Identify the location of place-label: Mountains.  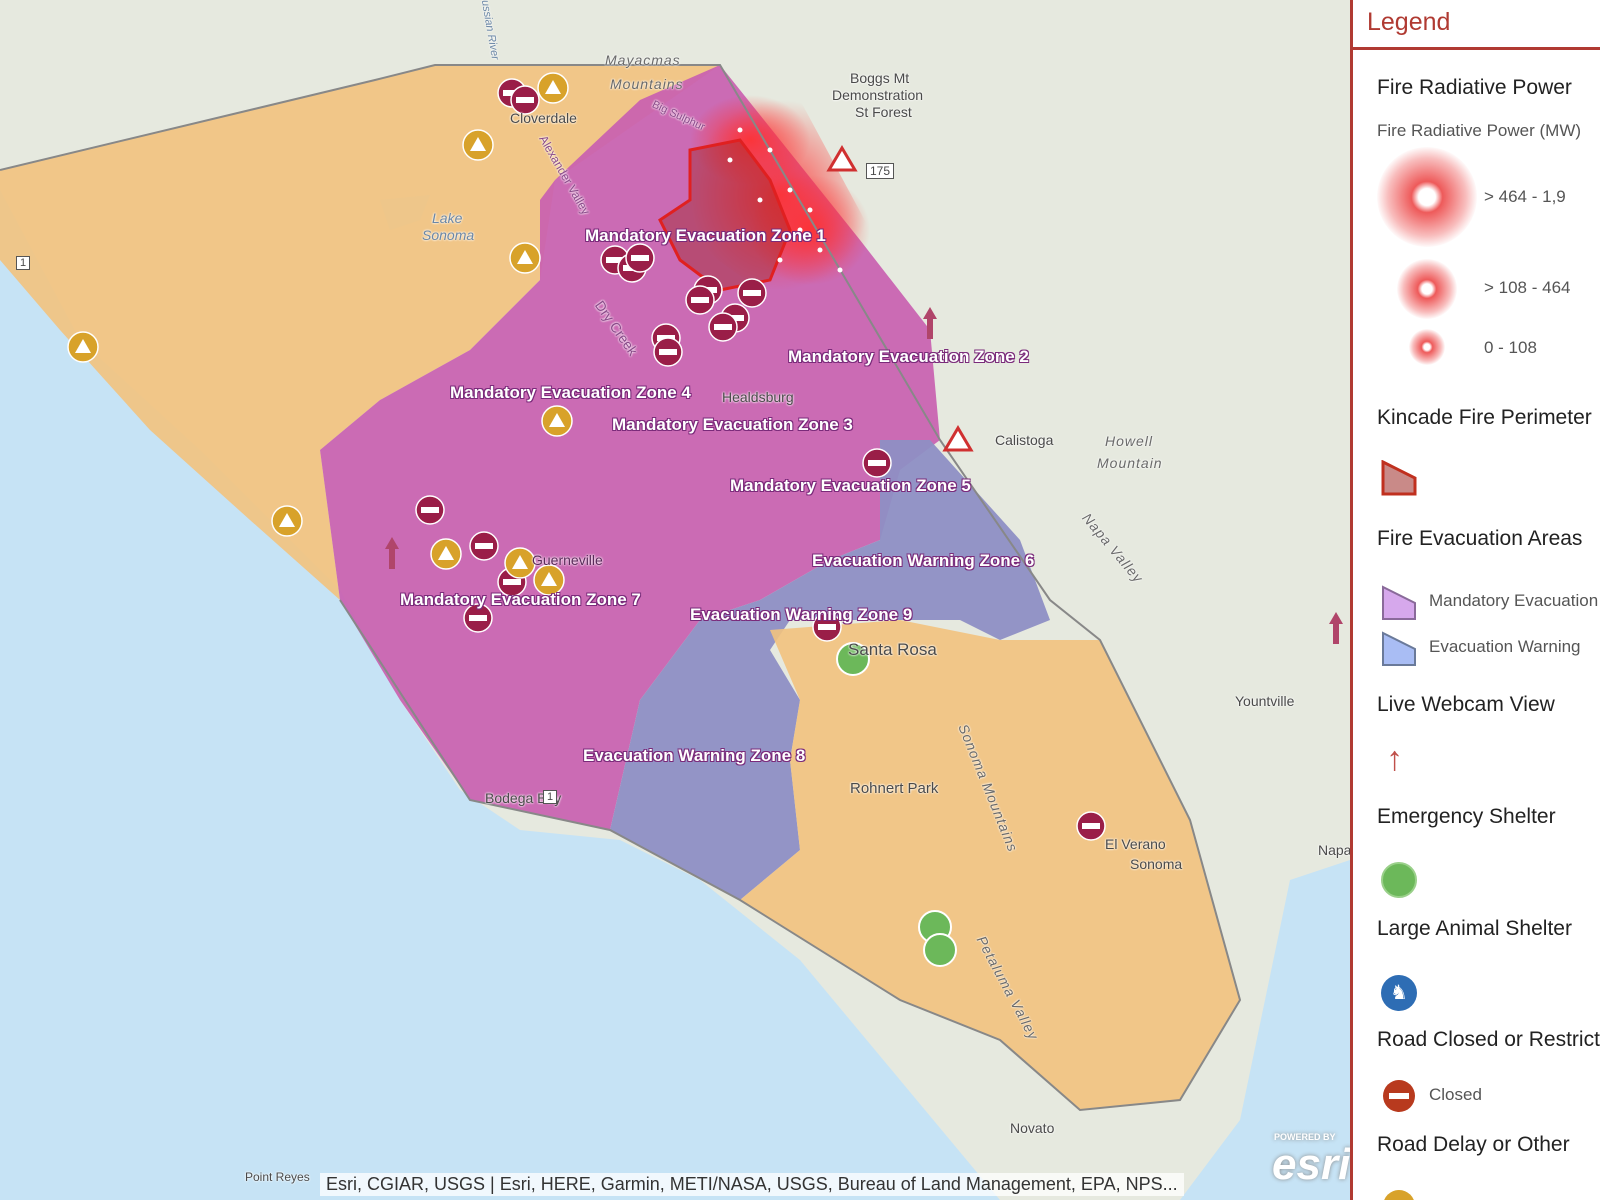
(647, 84).